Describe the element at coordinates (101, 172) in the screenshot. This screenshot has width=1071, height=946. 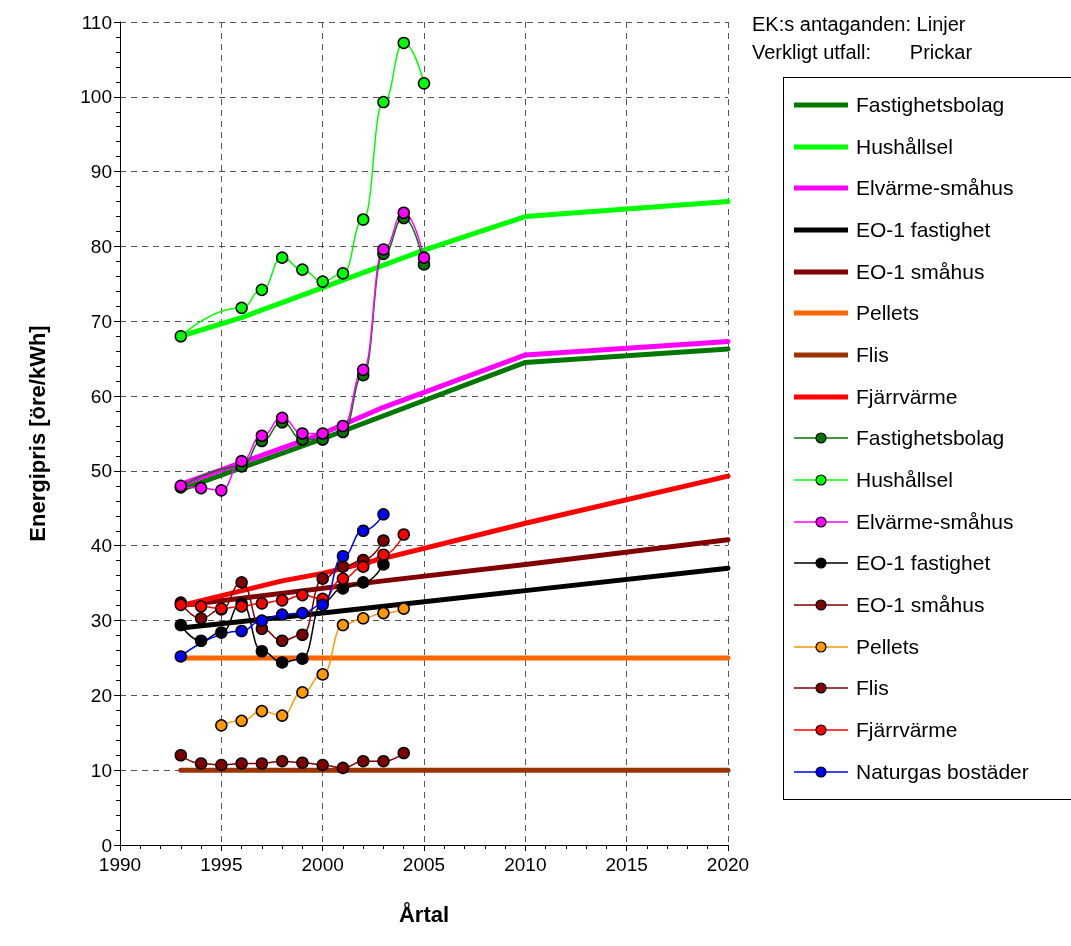
I see `y-tick-label: 90` at that location.